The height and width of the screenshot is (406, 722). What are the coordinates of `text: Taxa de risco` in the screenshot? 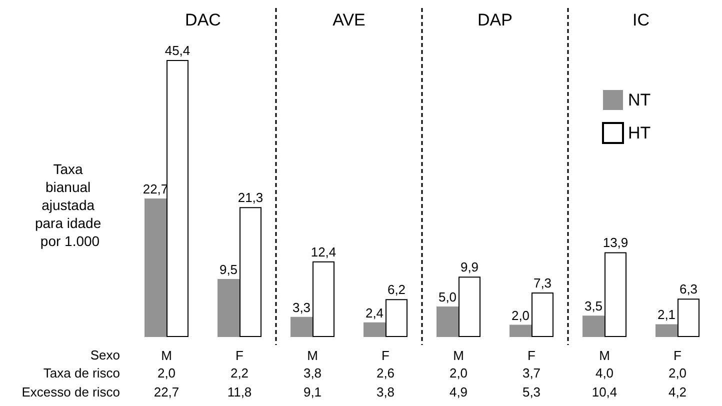 It's located at (81, 373).